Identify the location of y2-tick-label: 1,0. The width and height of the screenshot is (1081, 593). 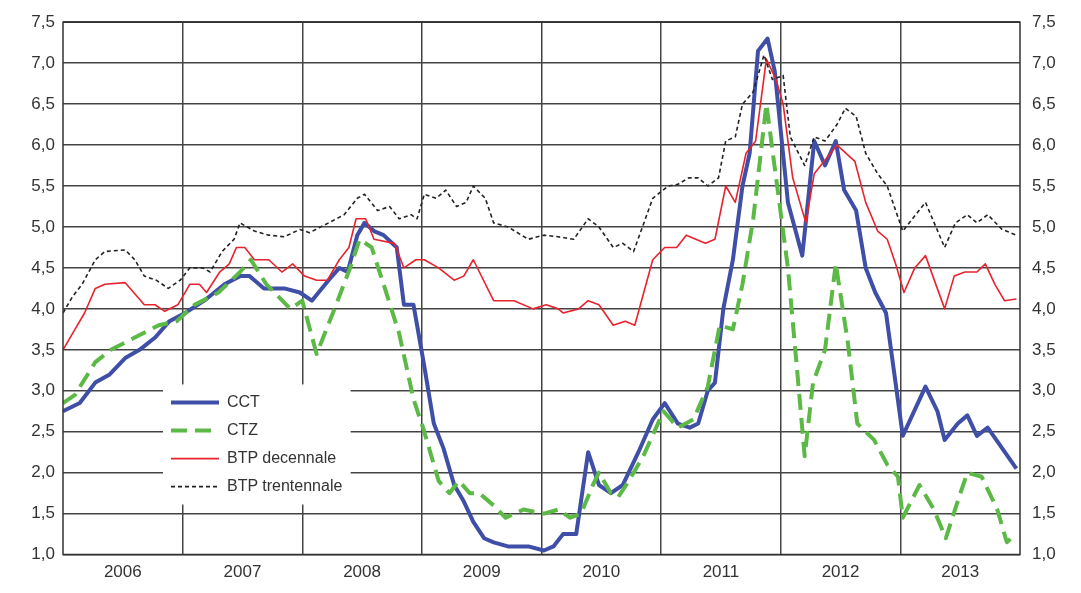
(1044, 554).